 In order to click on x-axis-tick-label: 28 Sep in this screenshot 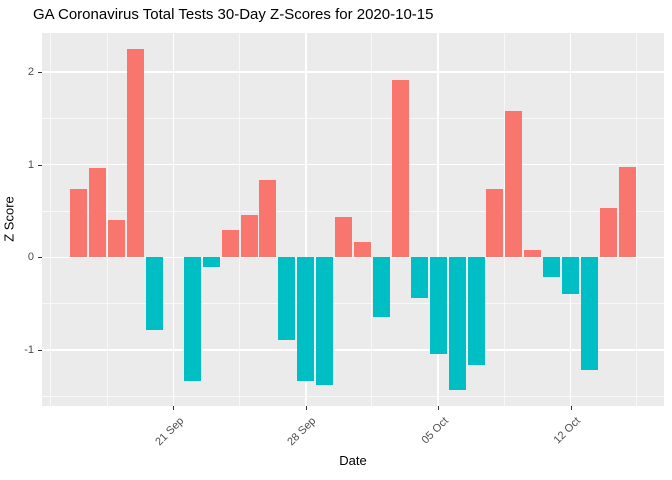, I will do `click(302, 432)`.